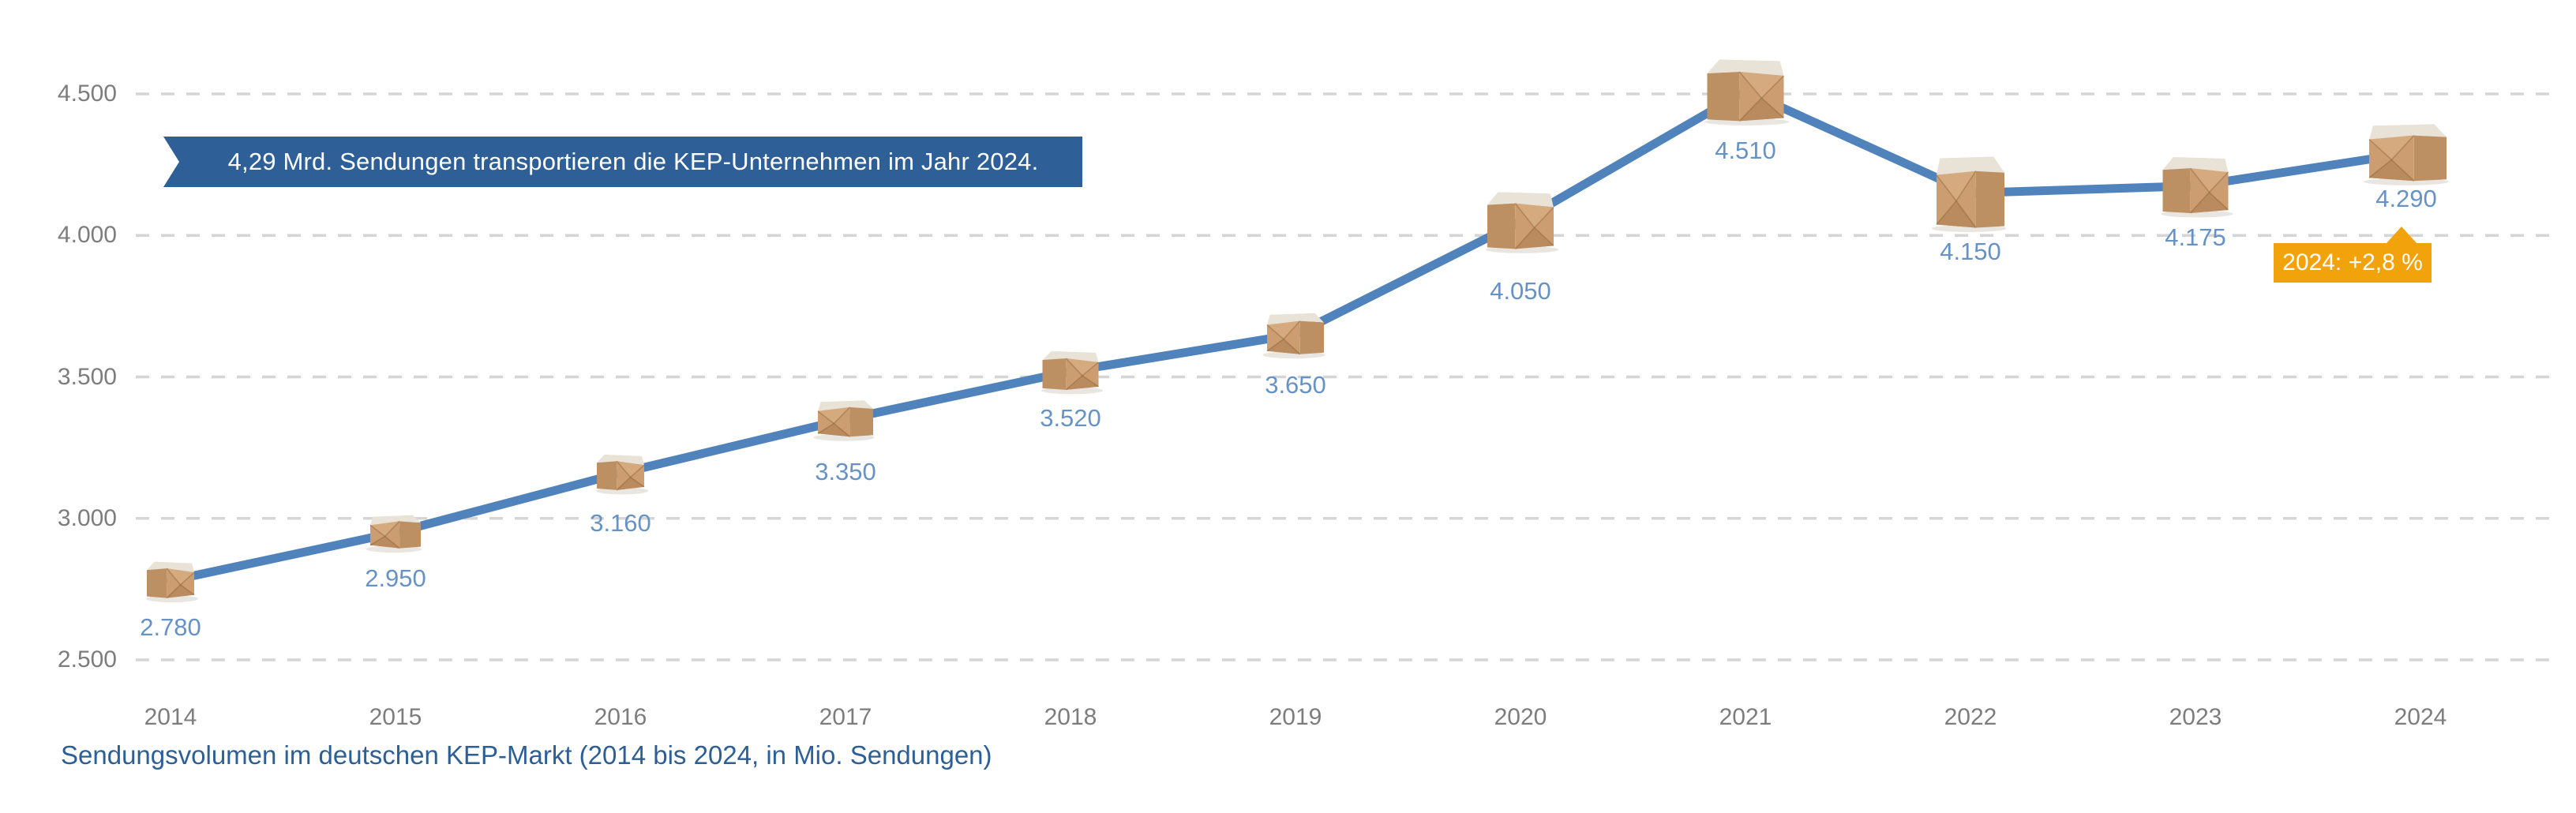 Image resolution: width=2576 pixels, height=813 pixels. What do you see at coordinates (1970, 252) in the screenshot?
I see `data-point-label: 4.150` at bounding box center [1970, 252].